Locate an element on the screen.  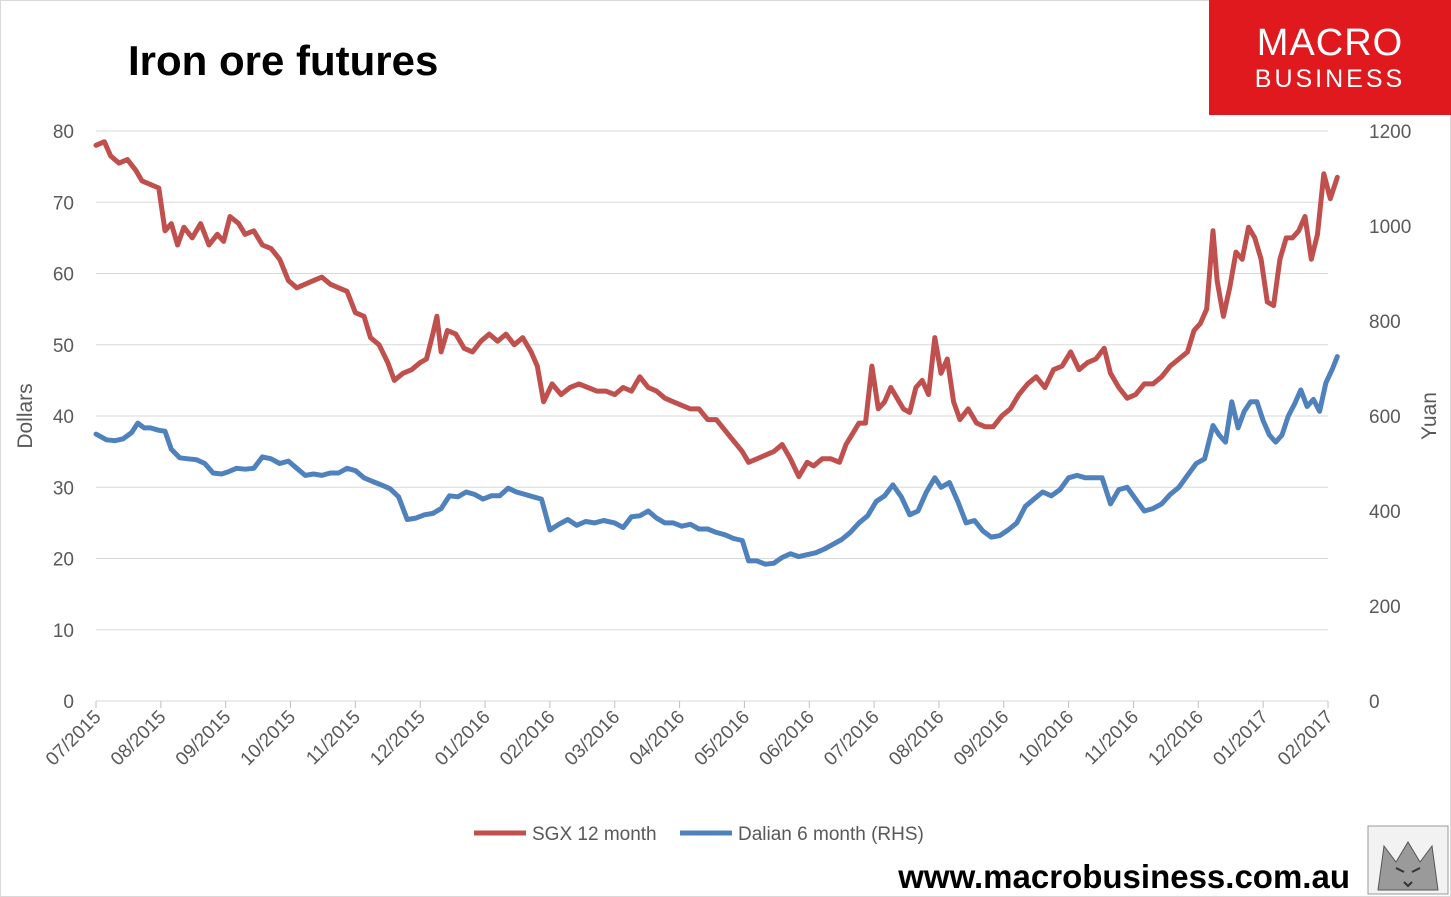
logo-line2: BUSINESS is located at coordinates (1330, 79).